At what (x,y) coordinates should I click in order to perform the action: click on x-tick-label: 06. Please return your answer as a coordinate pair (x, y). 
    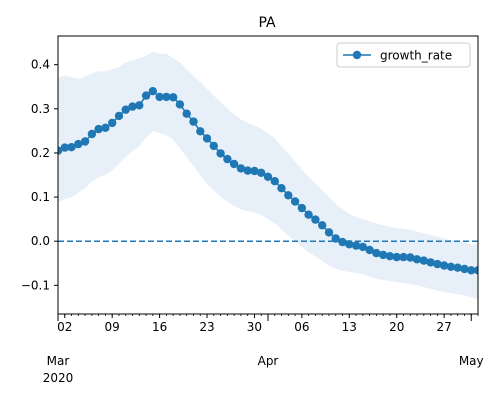
    Looking at the image, I should click on (301, 327).